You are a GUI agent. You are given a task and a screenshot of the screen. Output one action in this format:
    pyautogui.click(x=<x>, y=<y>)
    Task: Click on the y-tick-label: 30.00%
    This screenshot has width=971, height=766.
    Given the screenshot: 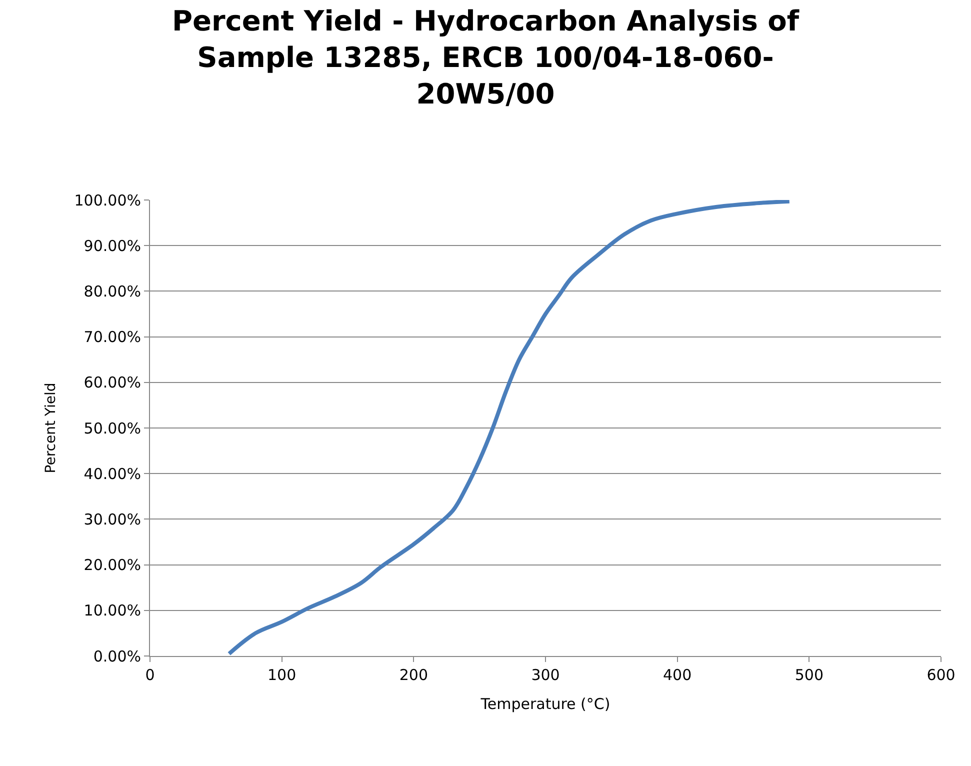 What is the action you would take?
    pyautogui.click(x=112, y=519)
    